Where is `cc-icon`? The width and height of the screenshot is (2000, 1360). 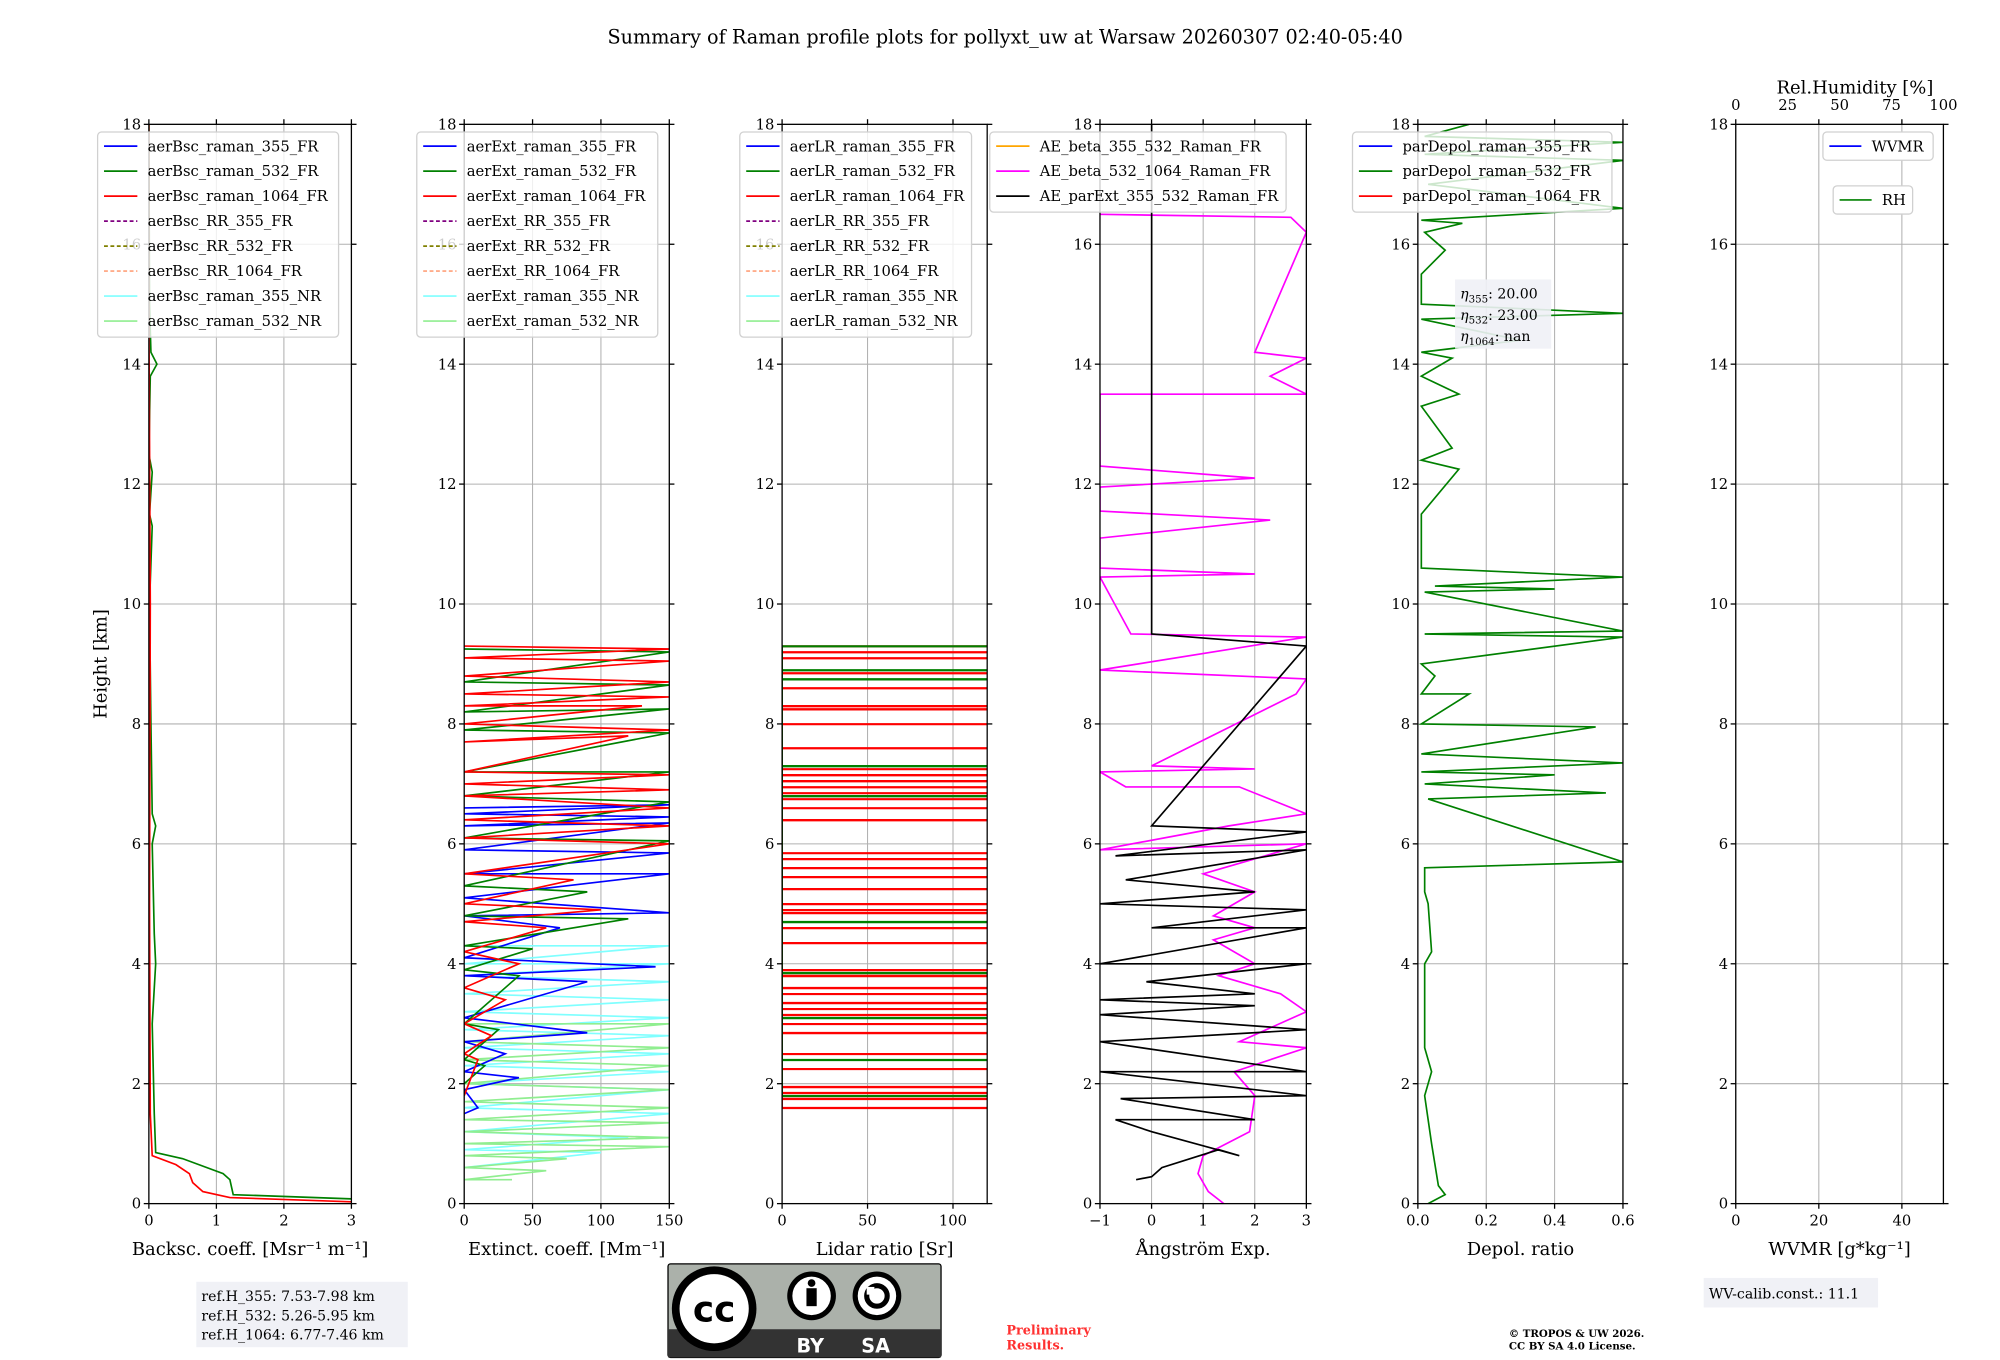
cc-icon is located at coordinates (714, 1309).